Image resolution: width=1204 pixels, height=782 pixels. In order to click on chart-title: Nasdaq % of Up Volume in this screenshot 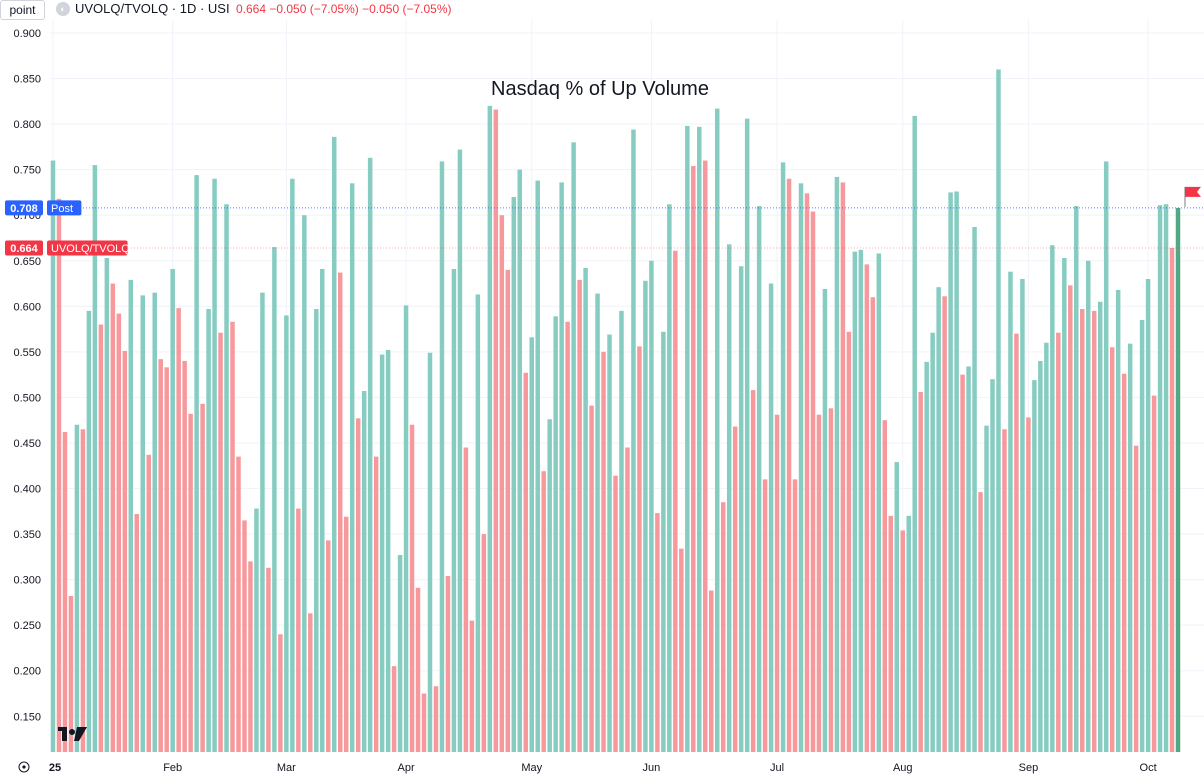, I will do `click(600, 89)`.